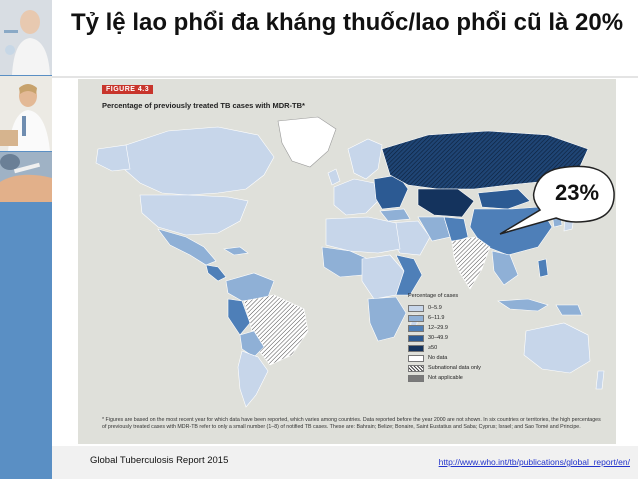 This screenshot has width=638, height=479. Describe the element at coordinates (458, 348) in the screenshot. I see `legend-item: ≥50` at that location.